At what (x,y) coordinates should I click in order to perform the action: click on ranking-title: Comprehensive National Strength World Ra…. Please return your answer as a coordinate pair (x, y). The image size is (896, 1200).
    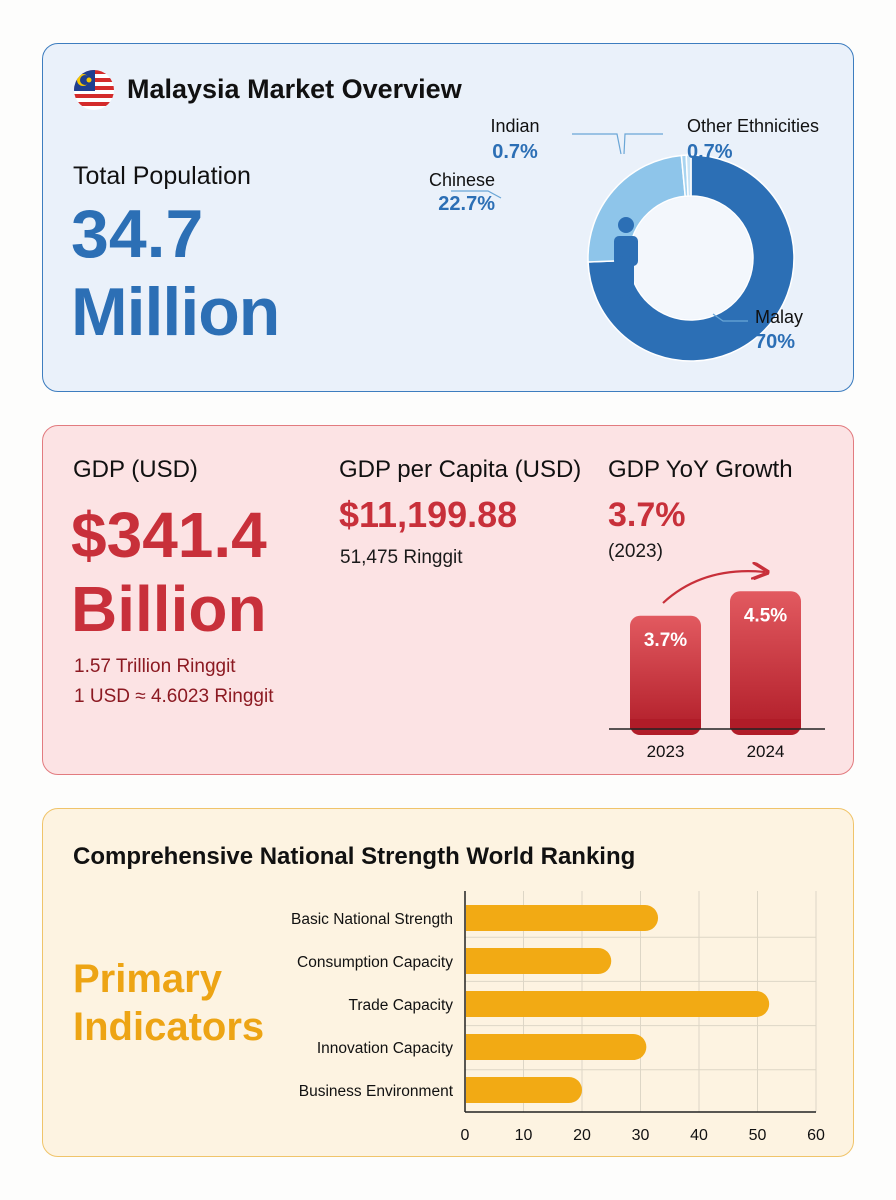
    Looking at the image, I should click on (354, 856).